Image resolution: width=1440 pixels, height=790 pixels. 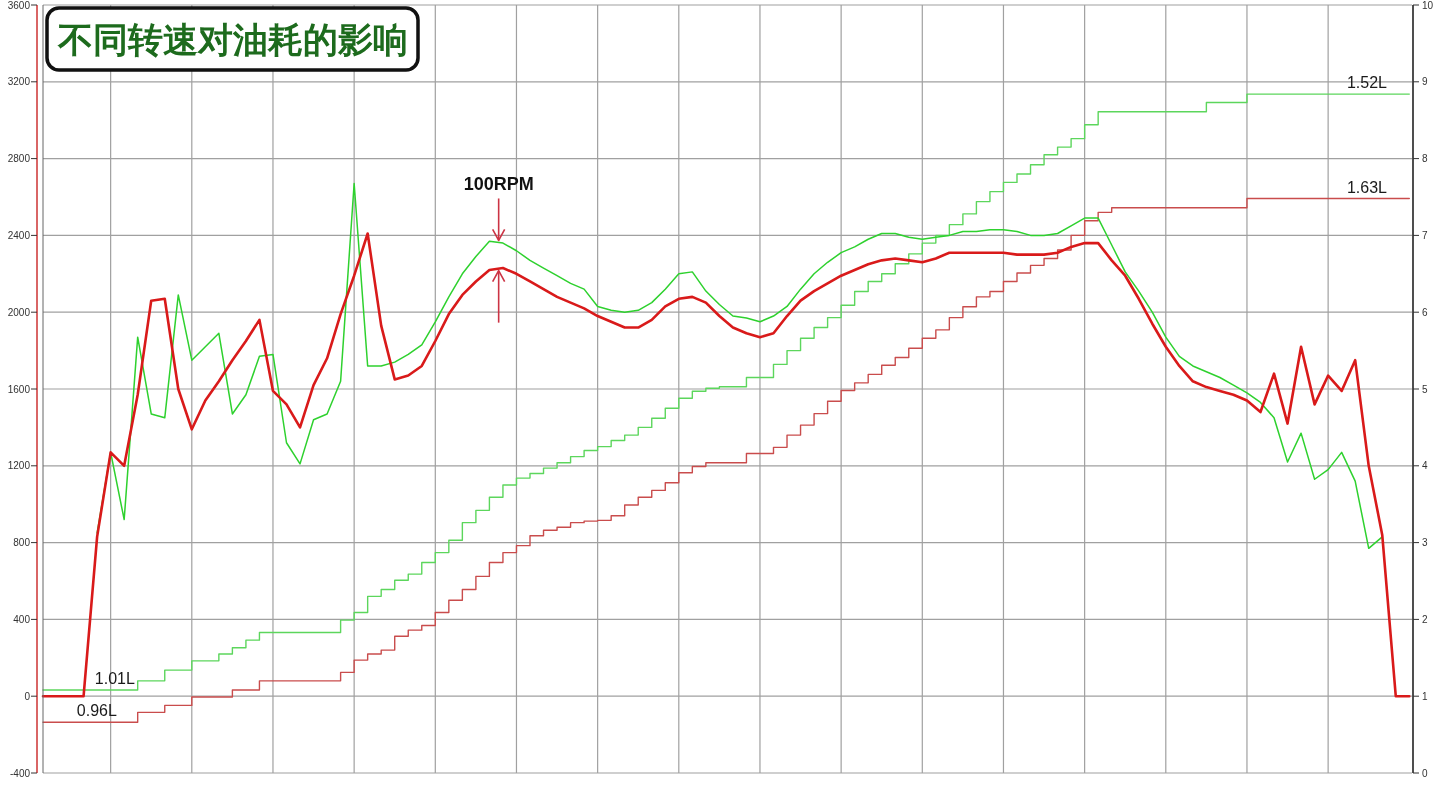 I want to click on annotation: 1.52L, so click(x=1367, y=83).